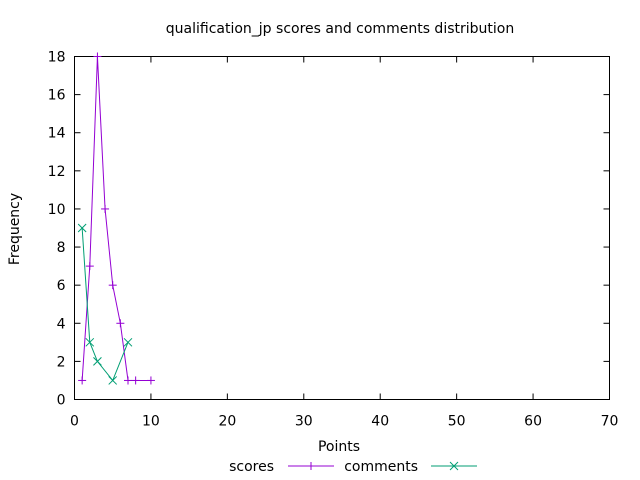 The image size is (640, 480). Describe the element at coordinates (380, 422) in the screenshot. I see `x-tick-label: 40` at that location.